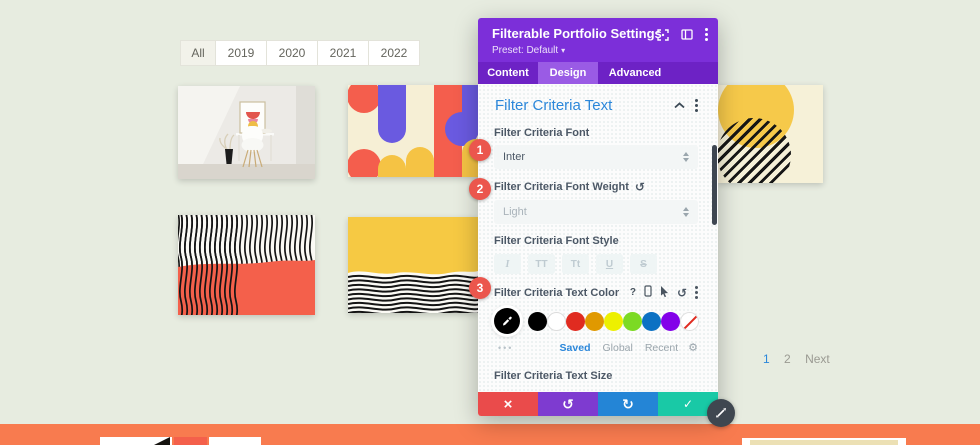  I want to click on portfolio-item-sun-stripes, so click(770, 134).